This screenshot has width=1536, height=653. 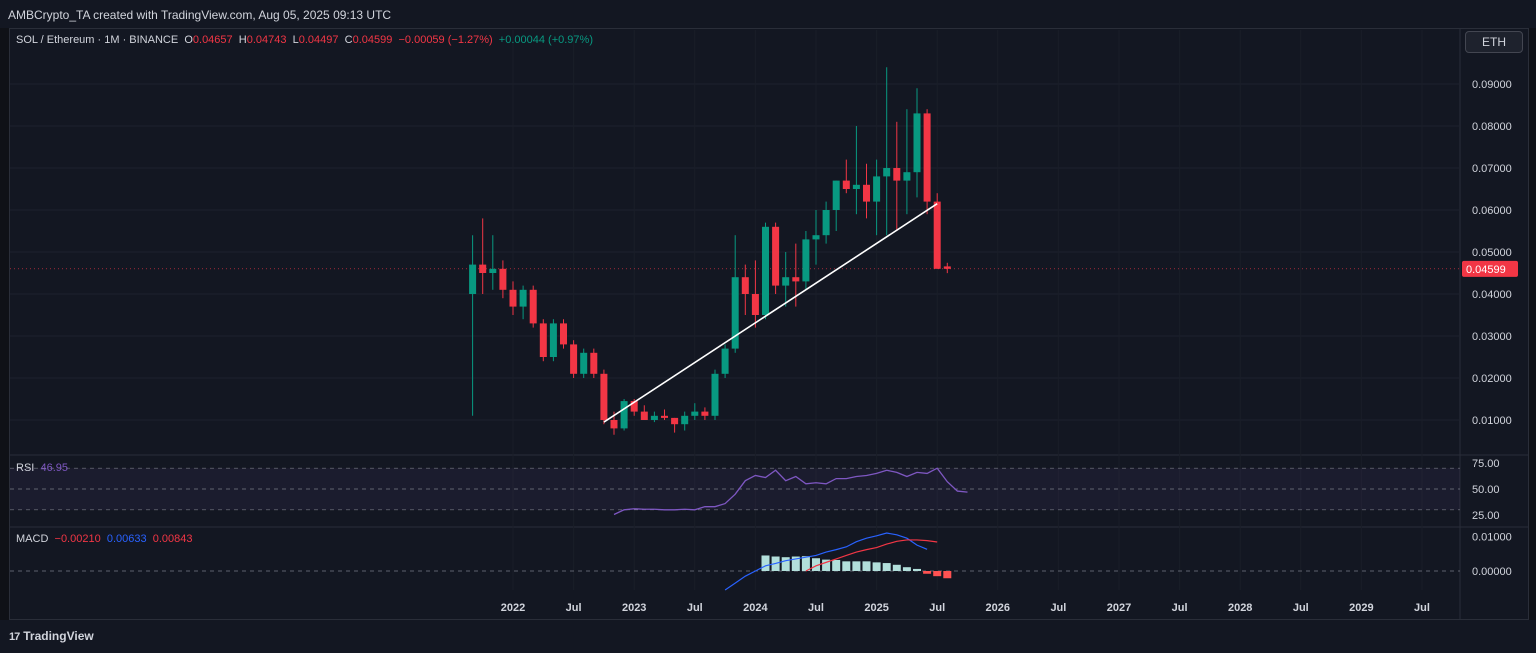 What do you see at coordinates (42, 468) in the screenshot?
I see `rsi-legend: RSI 46.95` at bounding box center [42, 468].